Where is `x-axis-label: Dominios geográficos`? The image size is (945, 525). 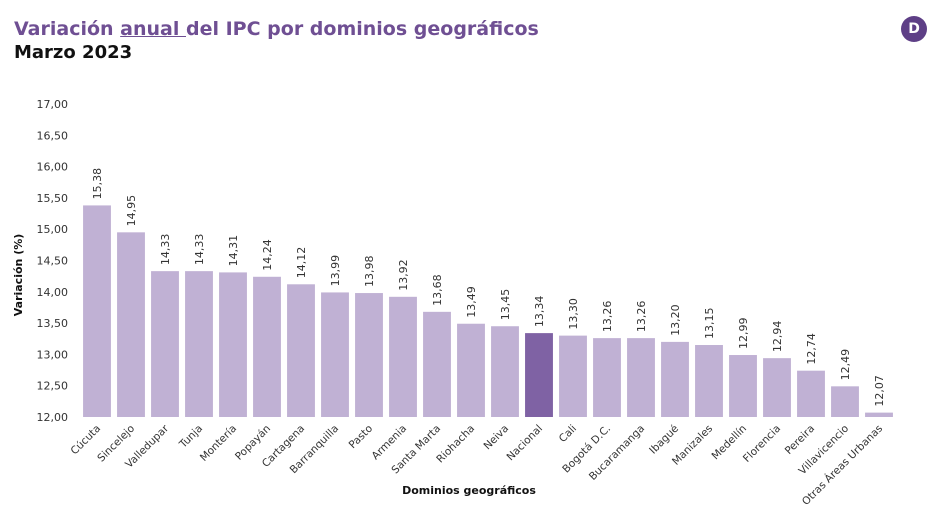 x-axis-label: Dominios geográficos is located at coordinates (469, 490).